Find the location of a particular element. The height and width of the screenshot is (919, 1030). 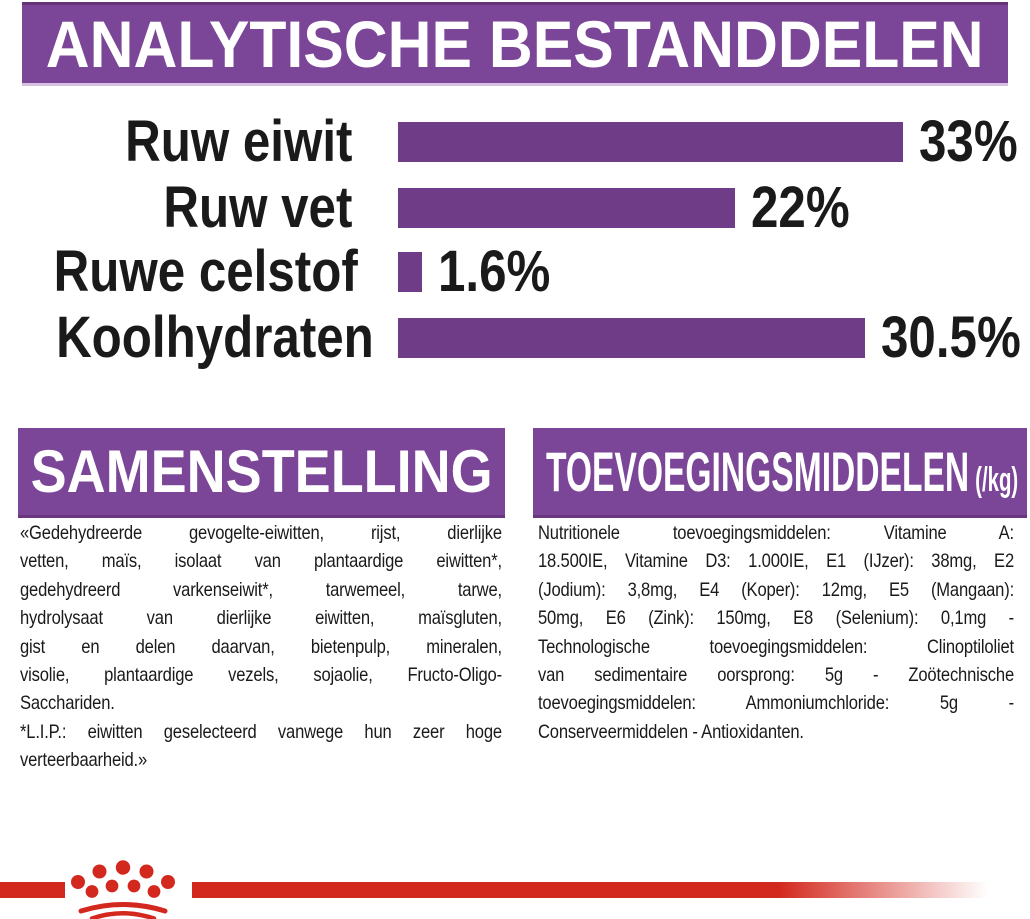

bar-value: 30.5% is located at coordinates (951, 337).